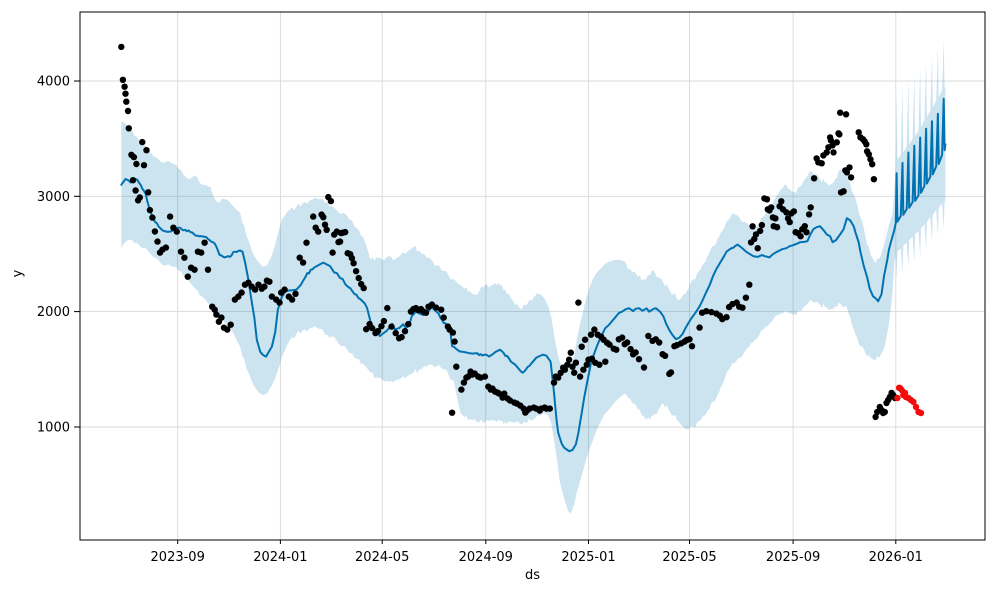 The image size is (1000, 600). What do you see at coordinates (689, 557) in the screenshot?
I see `x-tick-label: 2025-05` at bounding box center [689, 557].